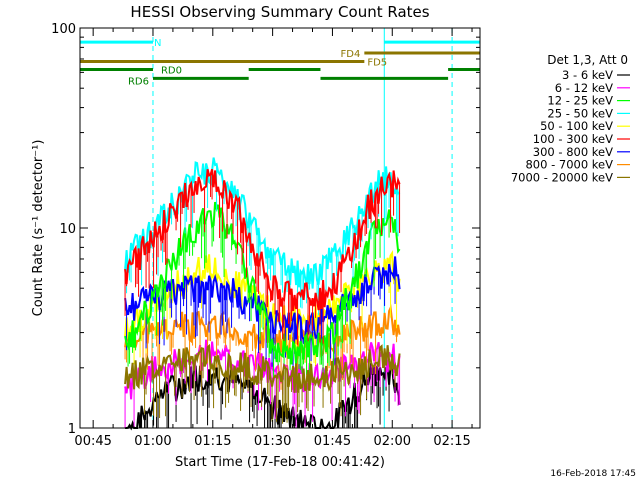 Image resolution: width=640 pixels, height=480 pixels. I want to click on legend-label: 12 - 25 keV, so click(580, 101).